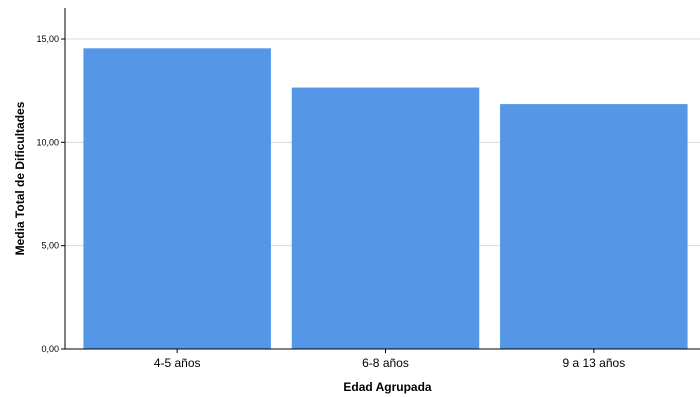  What do you see at coordinates (50, 246) in the screenshot?
I see `y-tick-label: 5,00` at bounding box center [50, 246].